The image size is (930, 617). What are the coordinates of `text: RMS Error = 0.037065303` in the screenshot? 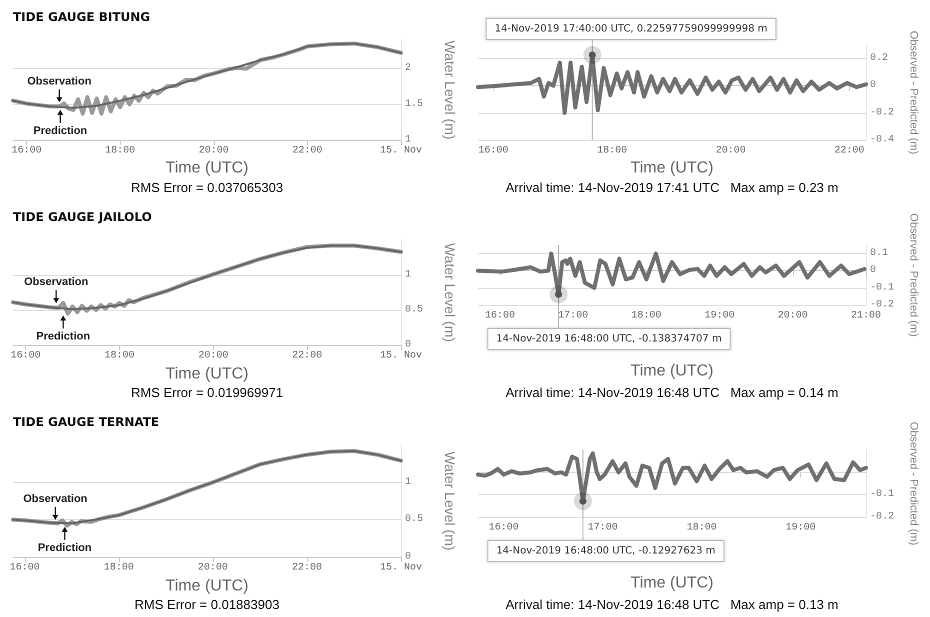 It's located at (207, 187).